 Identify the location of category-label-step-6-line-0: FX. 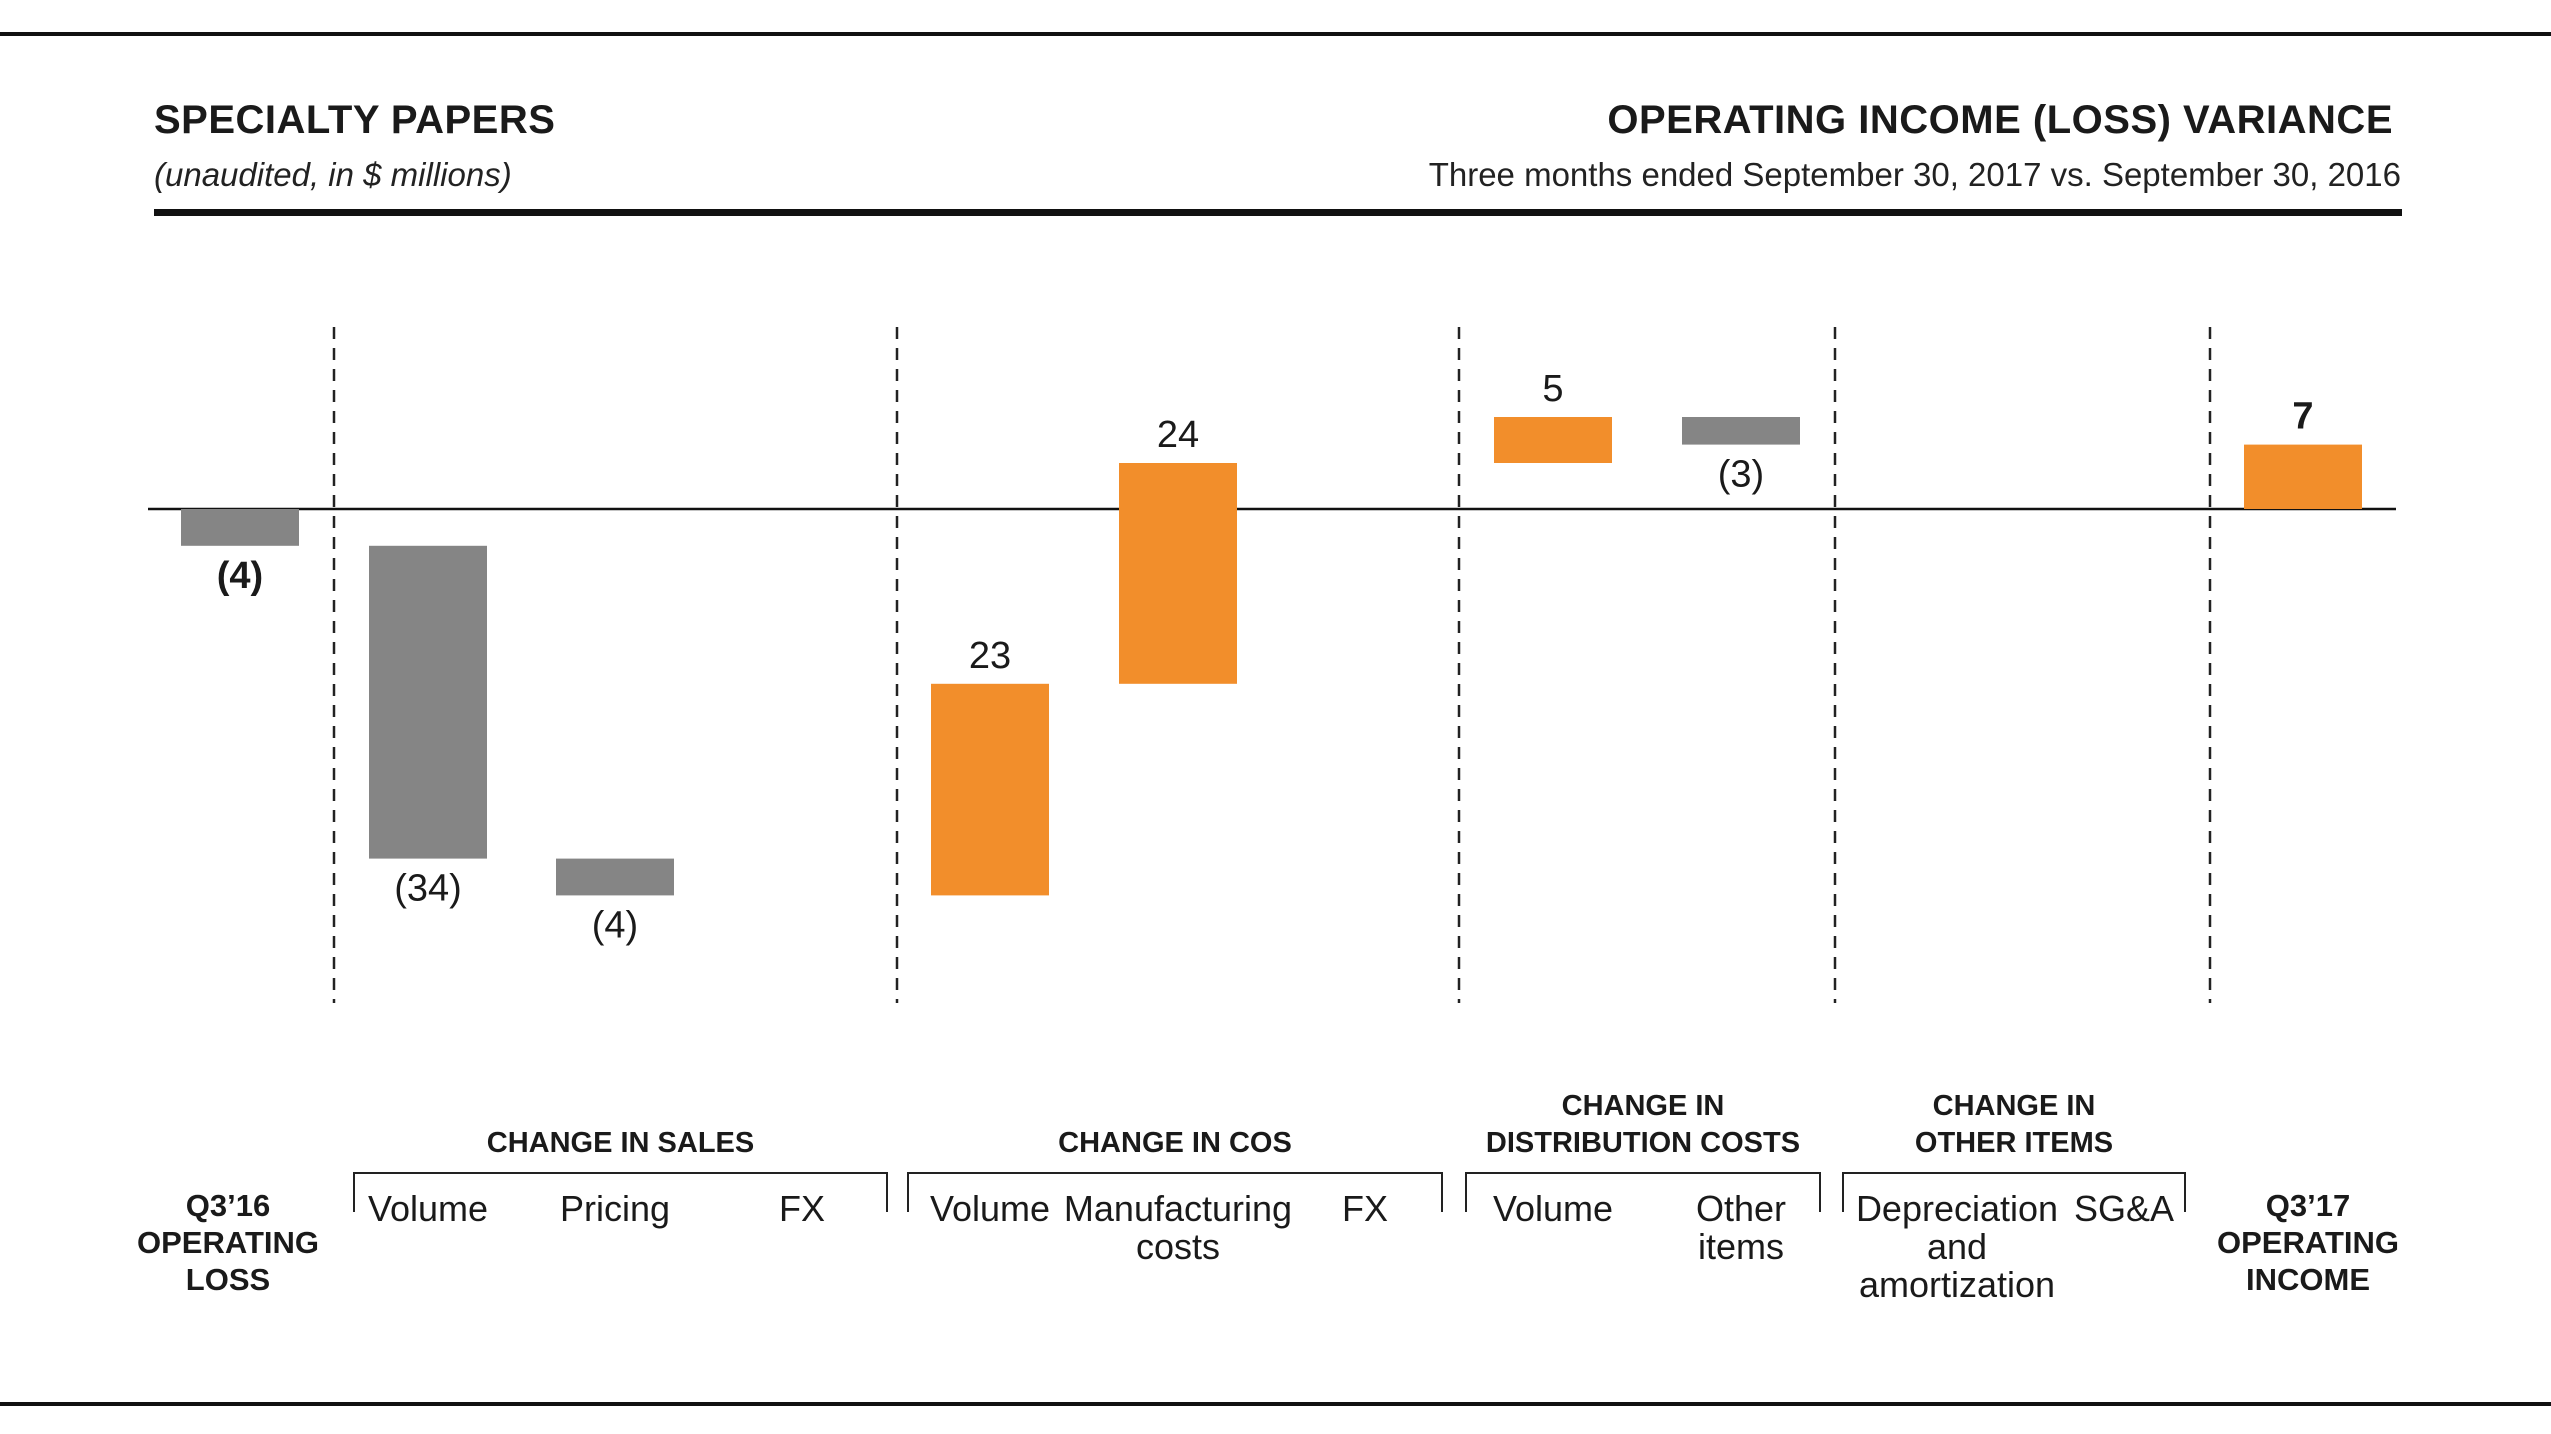
(1365, 1208).